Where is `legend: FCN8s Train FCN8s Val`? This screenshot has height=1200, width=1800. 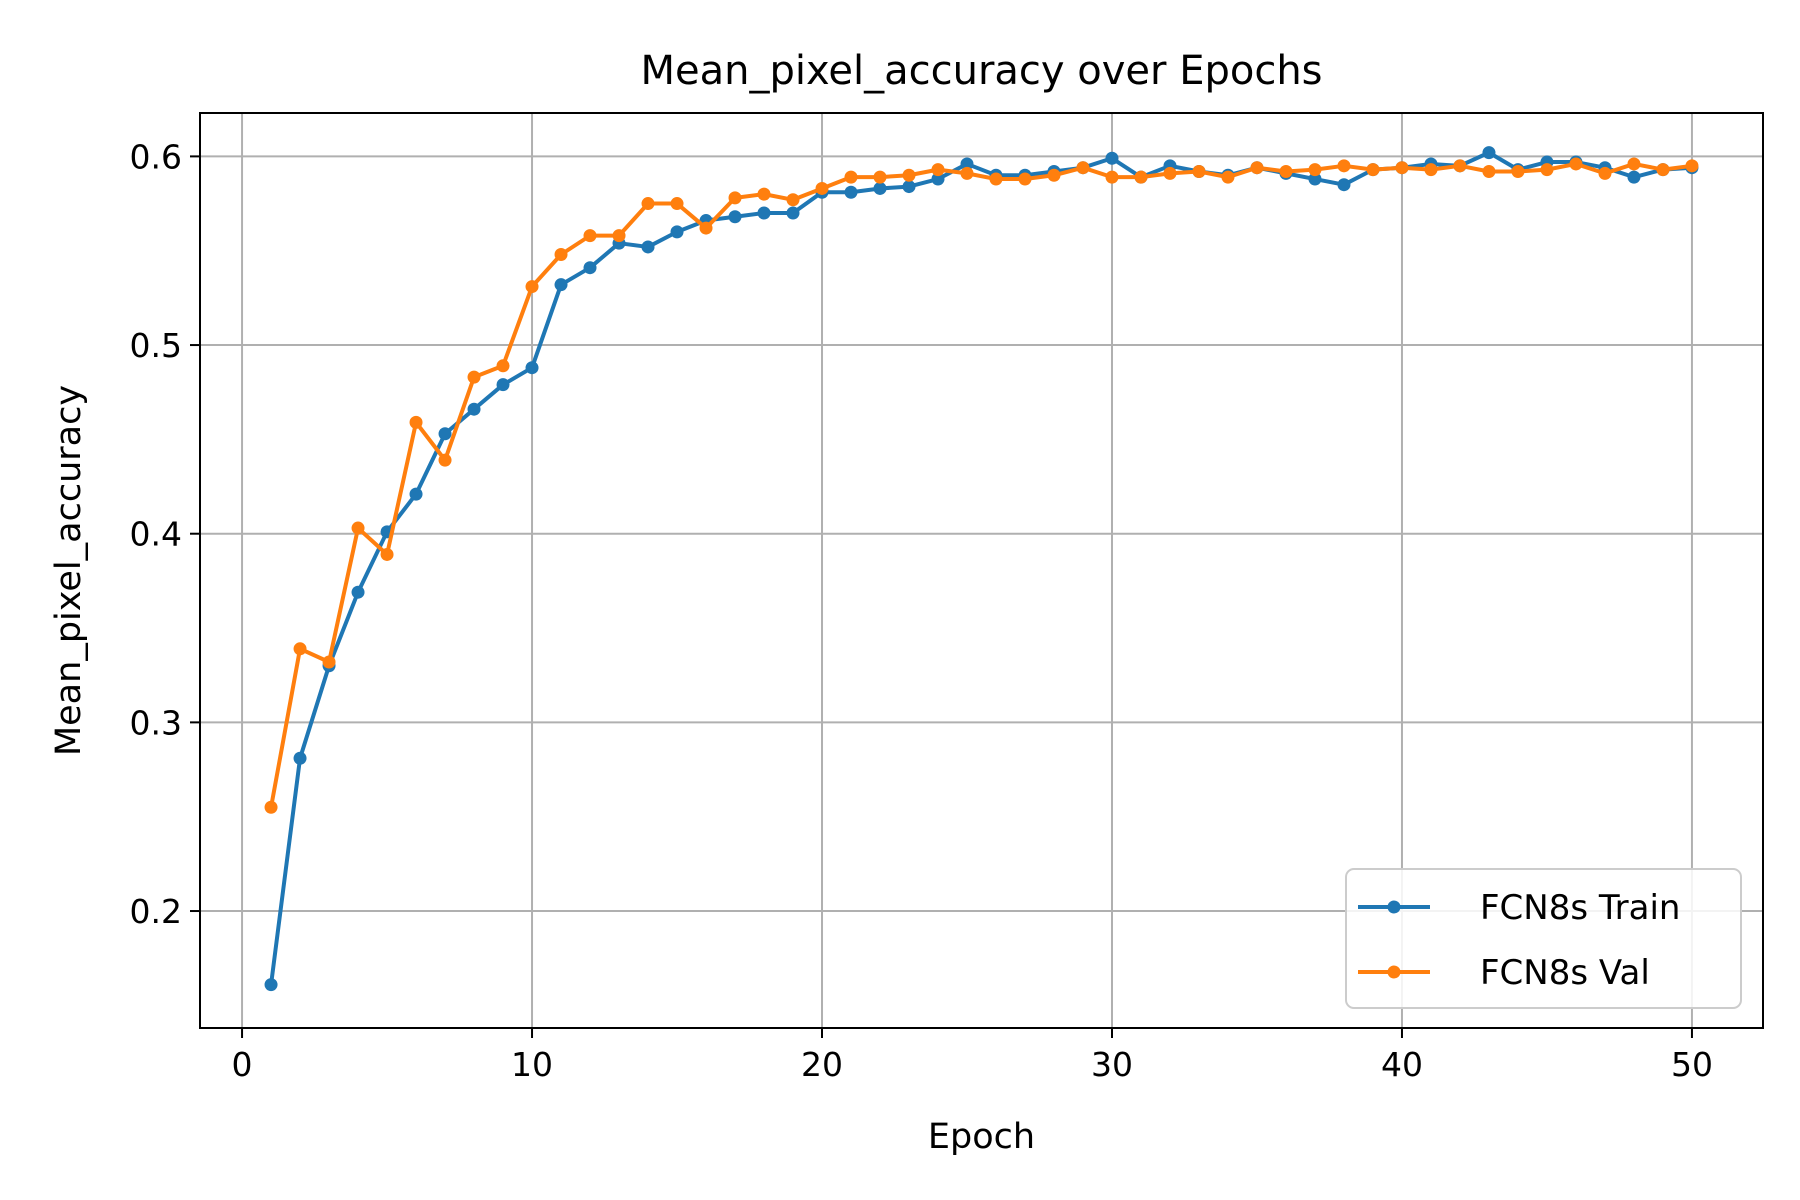
legend: FCN8s Train FCN8s Val is located at coordinates (1543, 938).